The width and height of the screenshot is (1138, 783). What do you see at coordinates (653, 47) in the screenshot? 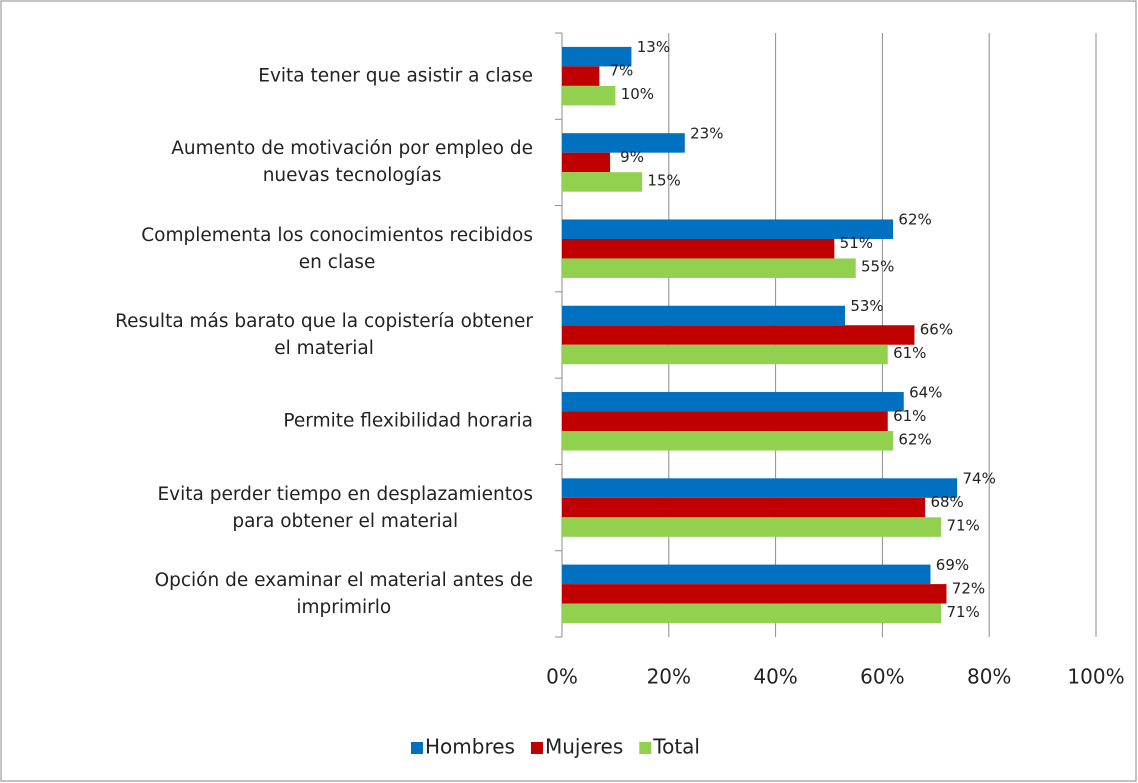
I see `data-label: 13%` at bounding box center [653, 47].